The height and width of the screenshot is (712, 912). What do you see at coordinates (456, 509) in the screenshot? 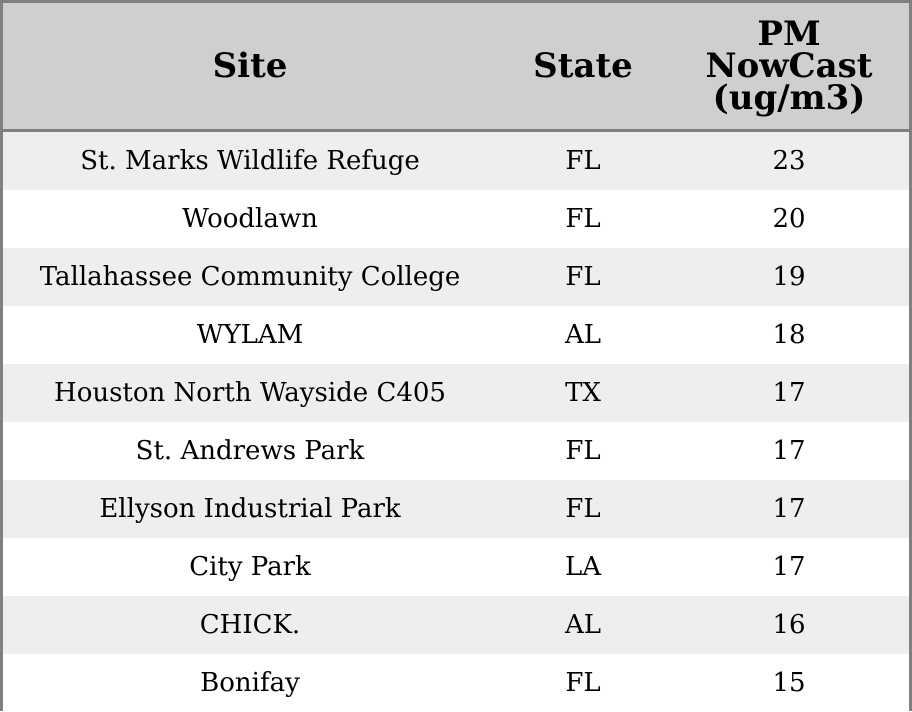
I see `table-row: Ellyson Industrial Park FL 17` at bounding box center [456, 509].